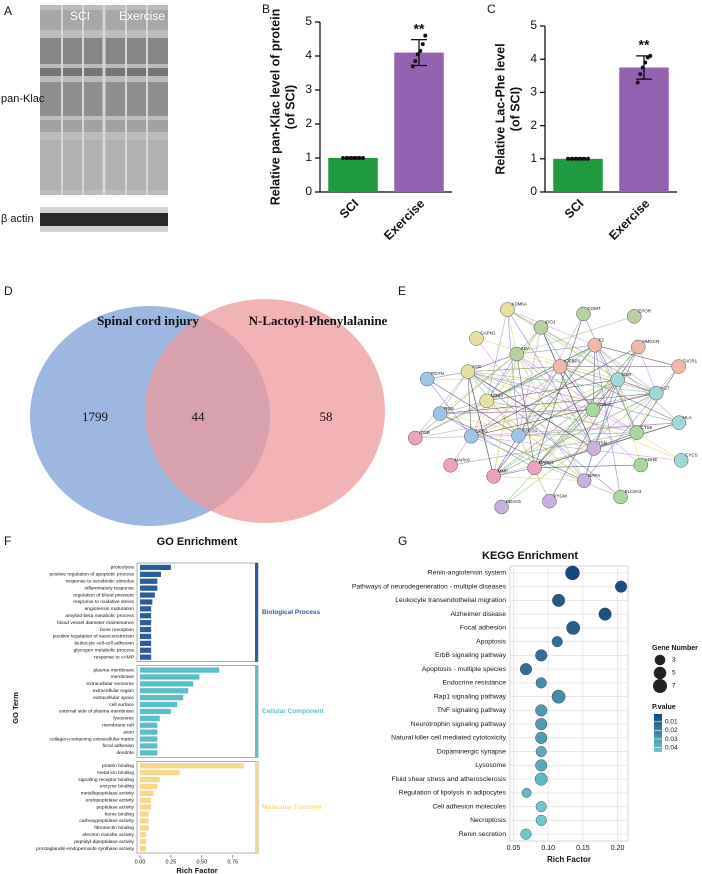  Describe the element at coordinates (266, 9) in the screenshot. I see `panel-letter: B` at that location.